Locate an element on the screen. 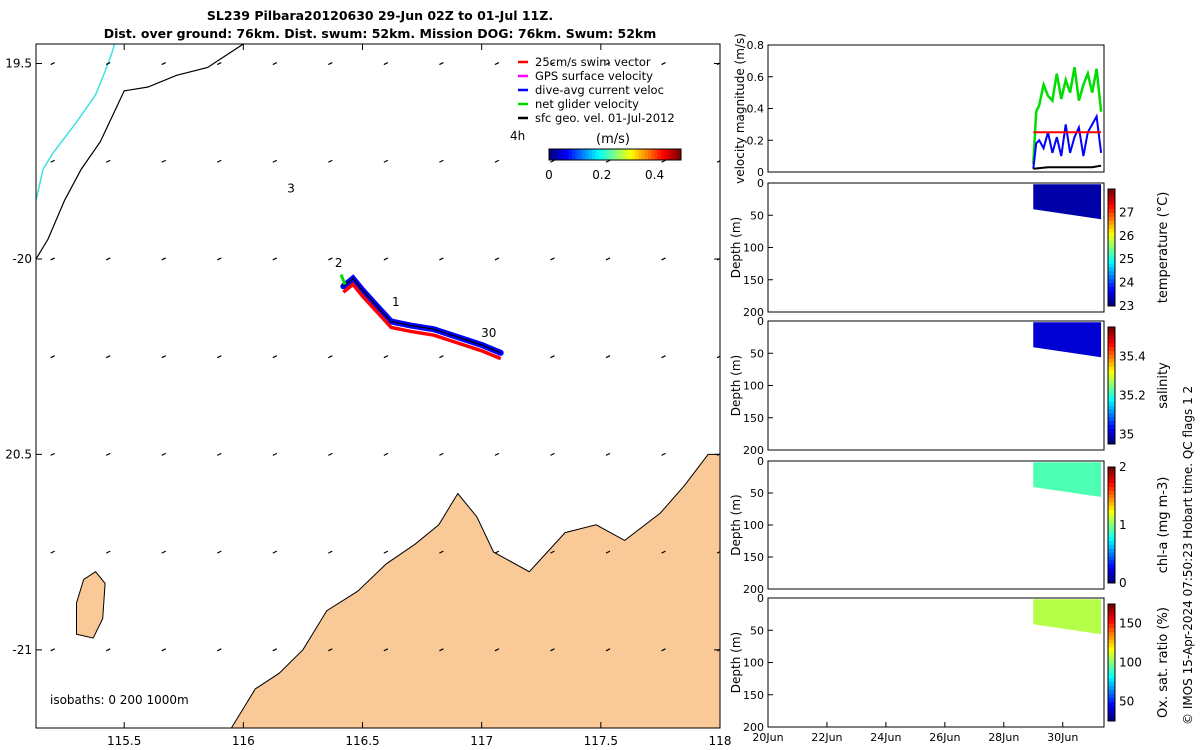 The height and width of the screenshot is (750, 1200). oxygen-colorbar-tick-label: 100 is located at coordinates (1130, 663).